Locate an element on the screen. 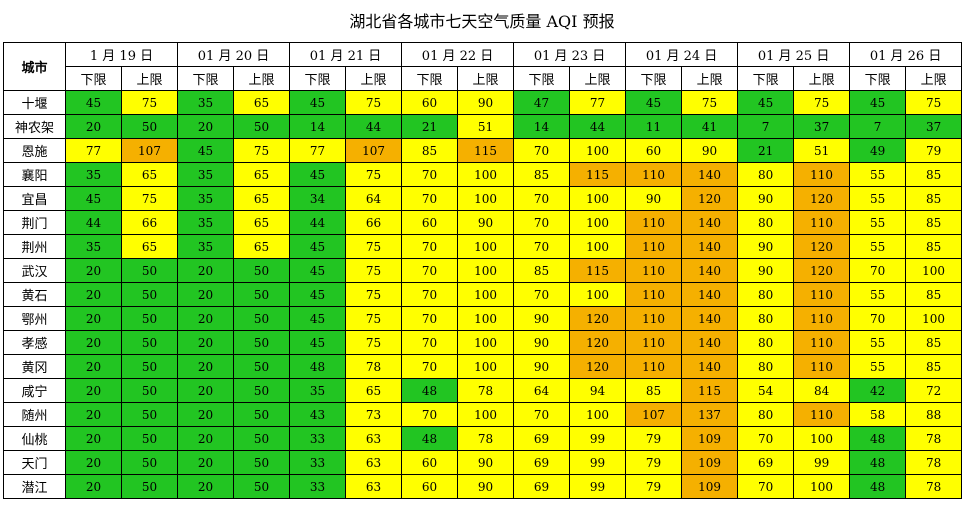 The image size is (964, 511). aqi-upper-cell: 85 is located at coordinates (934, 342).